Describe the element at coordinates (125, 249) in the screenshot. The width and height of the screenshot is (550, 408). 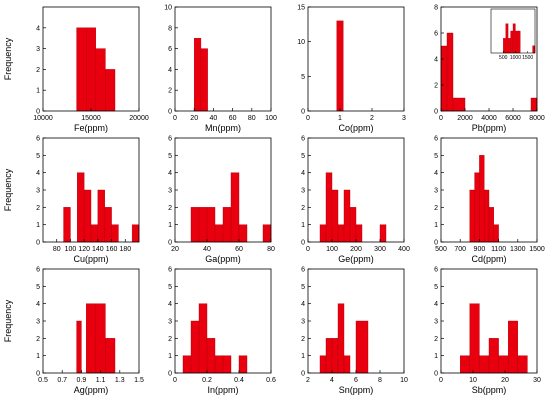
I see `x-tick-label: 180` at that location.